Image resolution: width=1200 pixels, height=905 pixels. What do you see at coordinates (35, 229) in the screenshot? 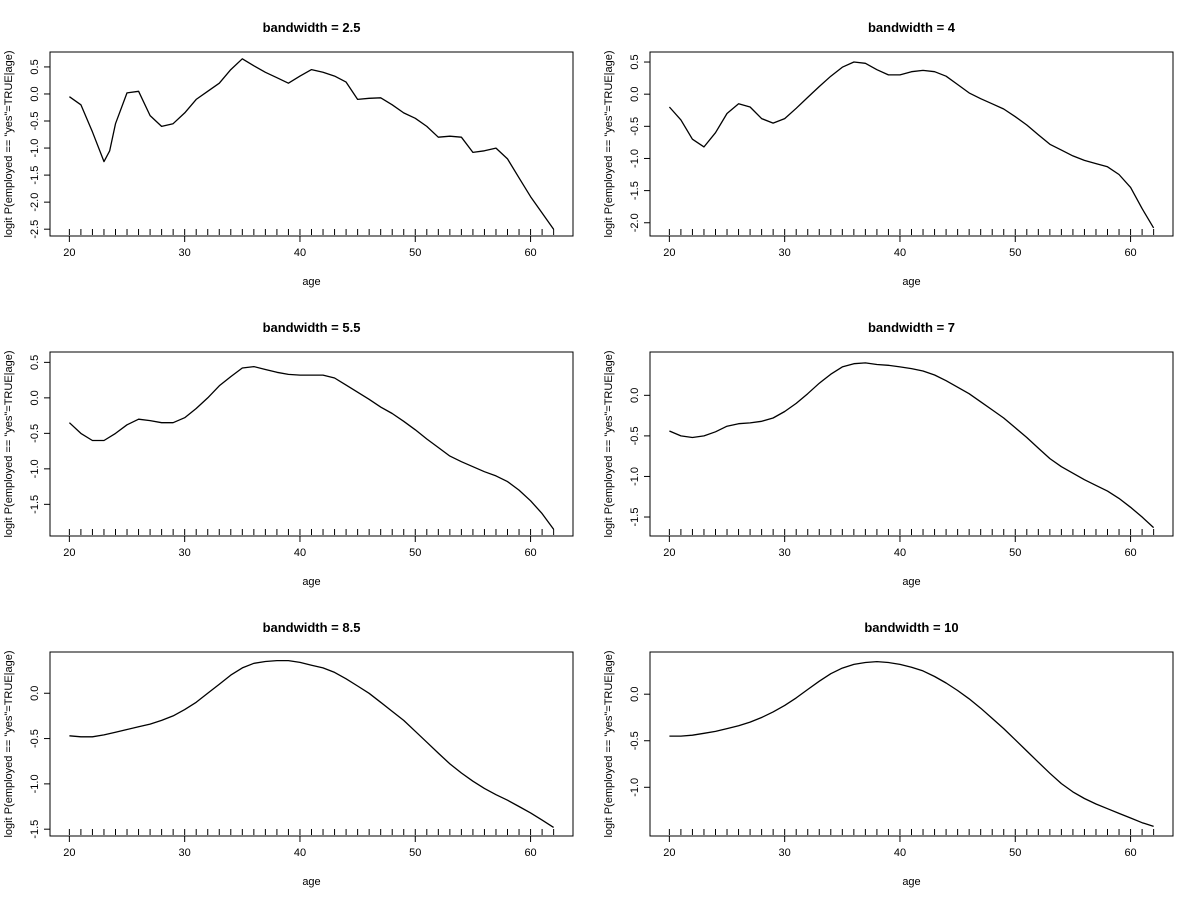
I see `y-tick-label: -2.5` at bounding box center [35, 229].